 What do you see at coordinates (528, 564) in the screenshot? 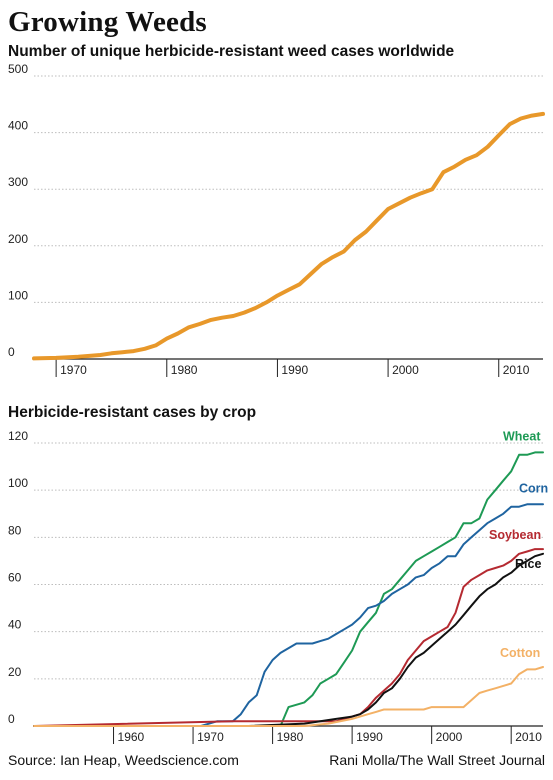
I see `series-label-rice: Rice` at bounding box center [528, 564].